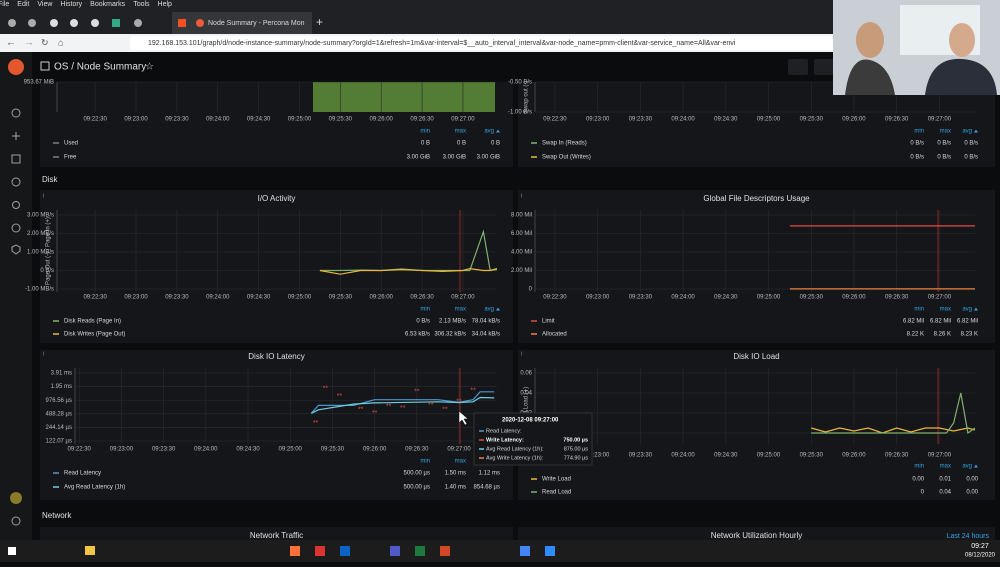 The height and width of the screenshot is (567, 1000). I want to click on row-title: Network, so click(57, 515).